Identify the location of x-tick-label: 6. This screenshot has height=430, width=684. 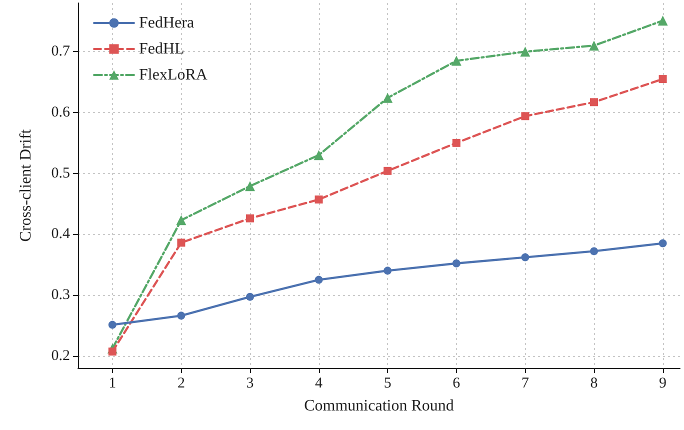
(456, 384).